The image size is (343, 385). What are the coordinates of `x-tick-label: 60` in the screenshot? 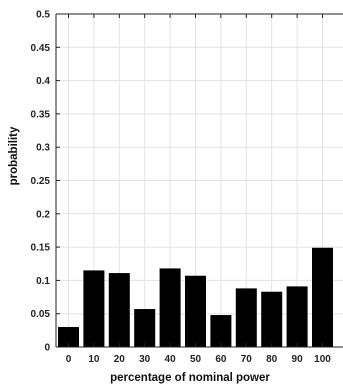 It's located at (221, 359).